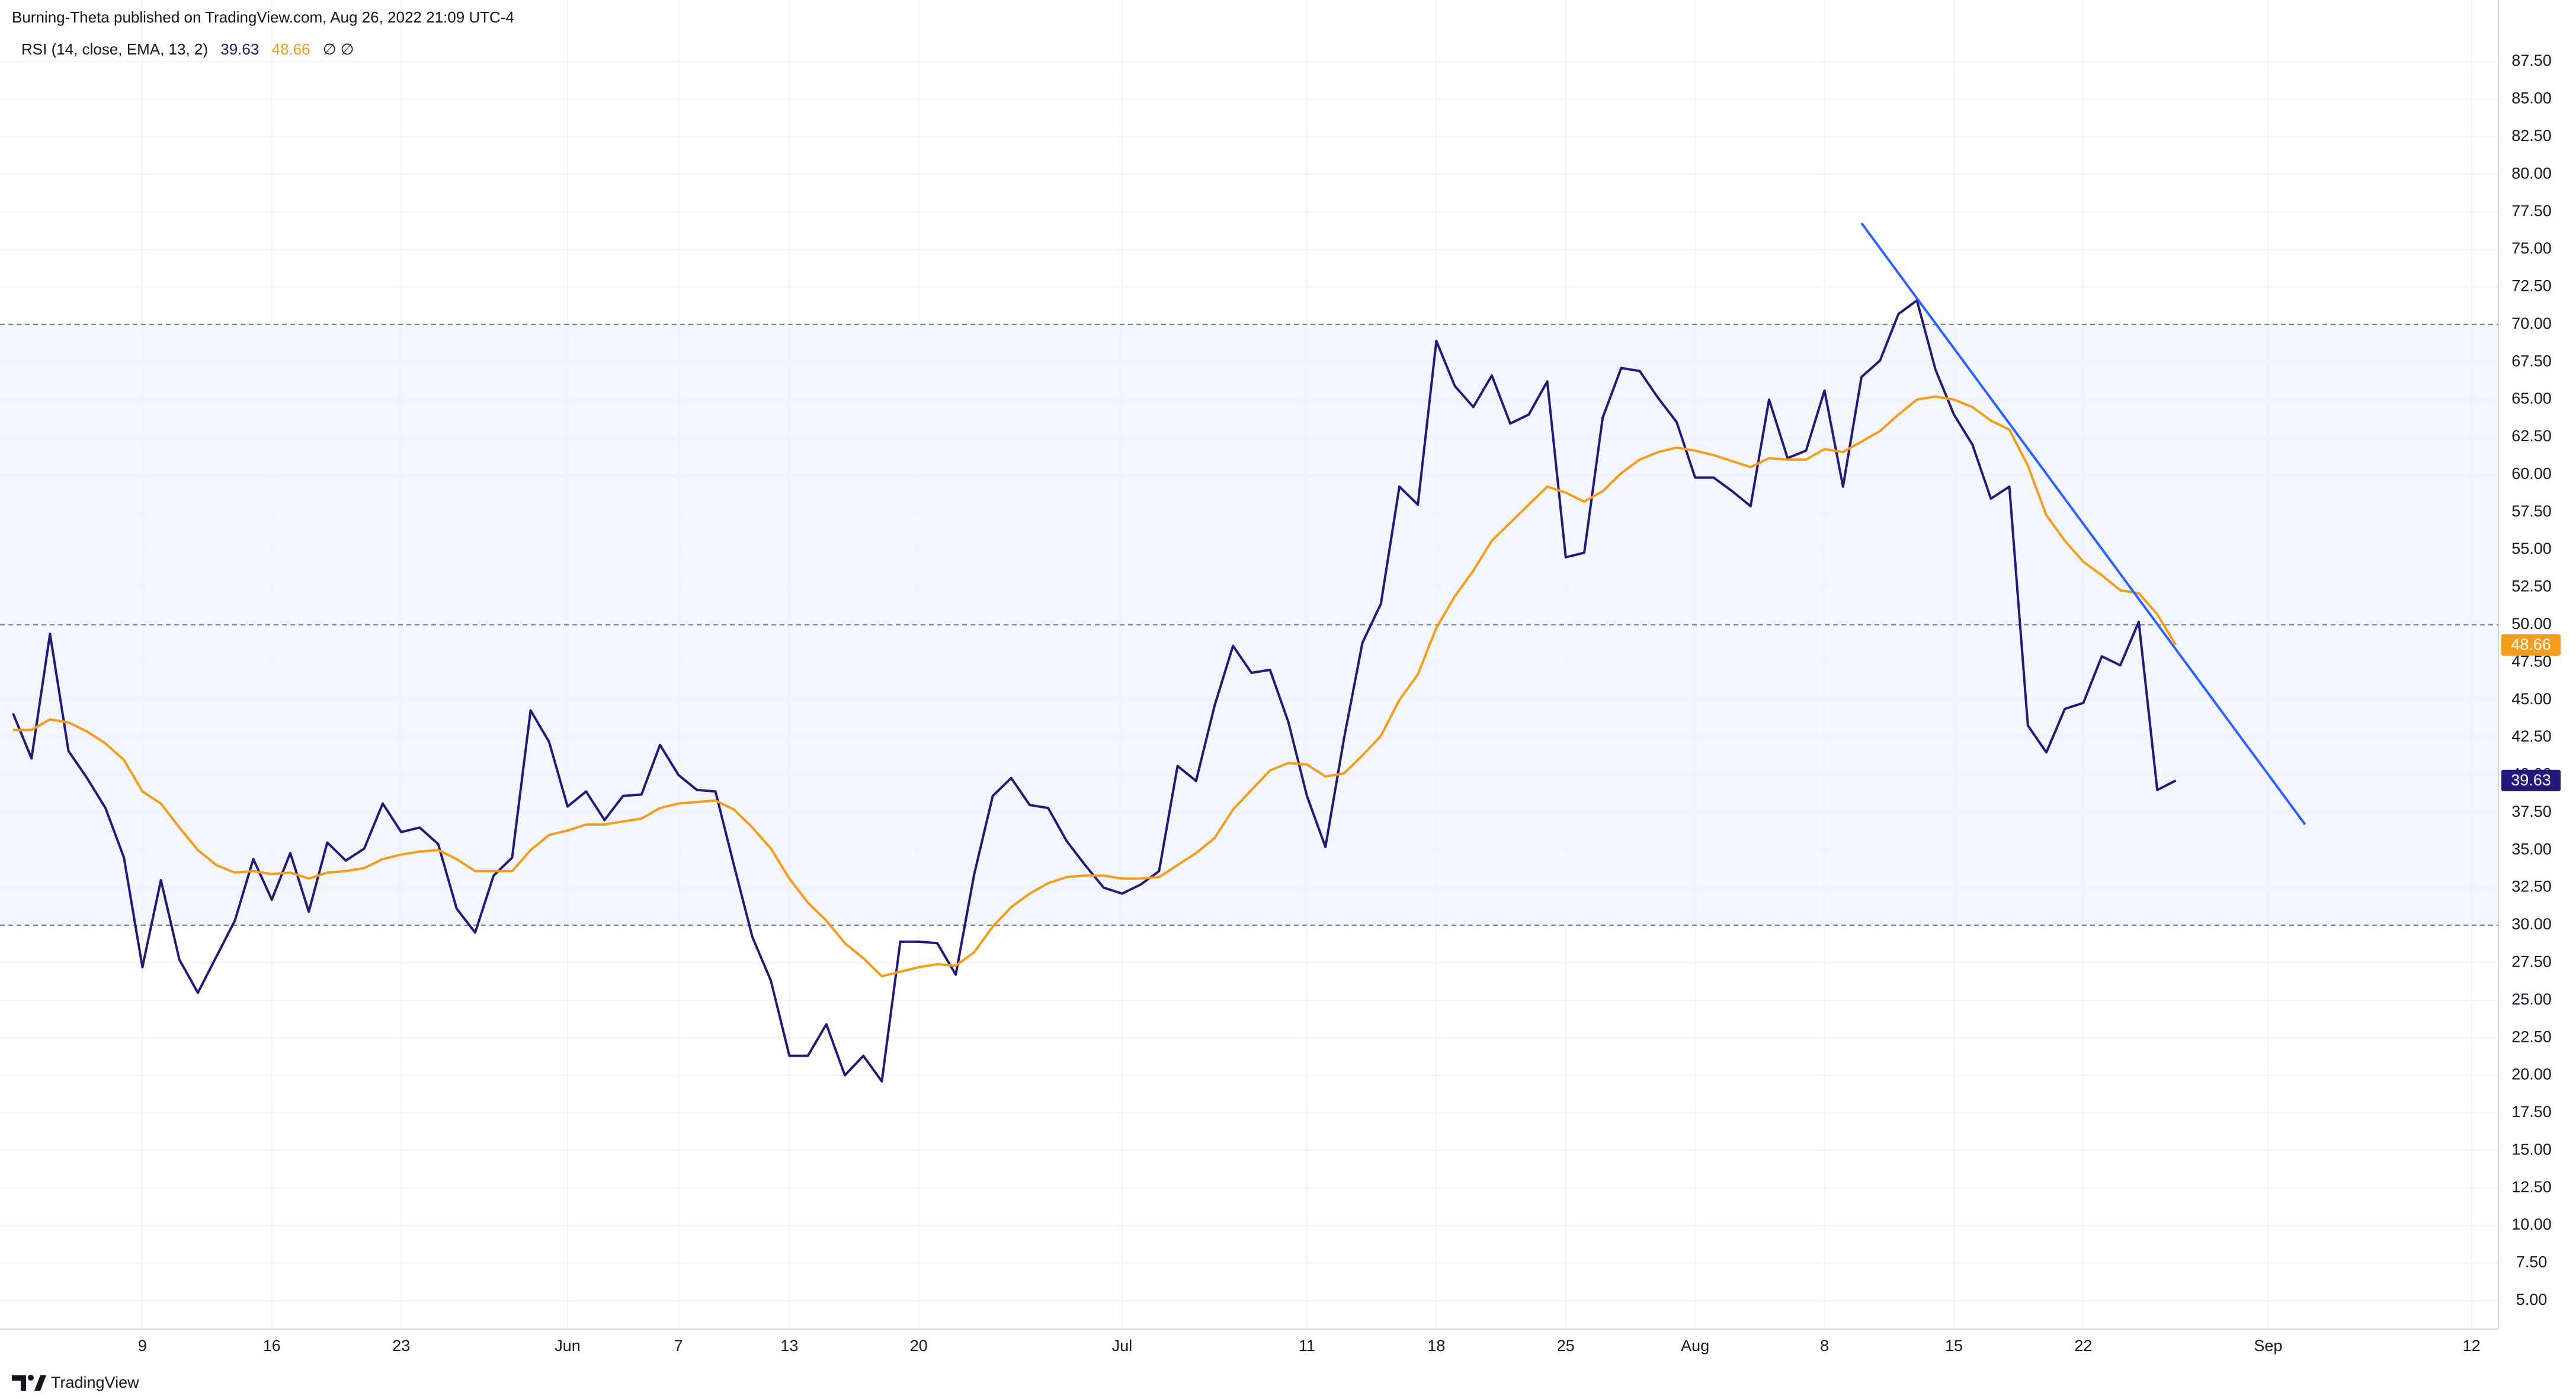  What do you see at coordinates (2531, 61) in the screenshot?
I see `y-tick-label: 87.50` at bounding box center [2531, 61].